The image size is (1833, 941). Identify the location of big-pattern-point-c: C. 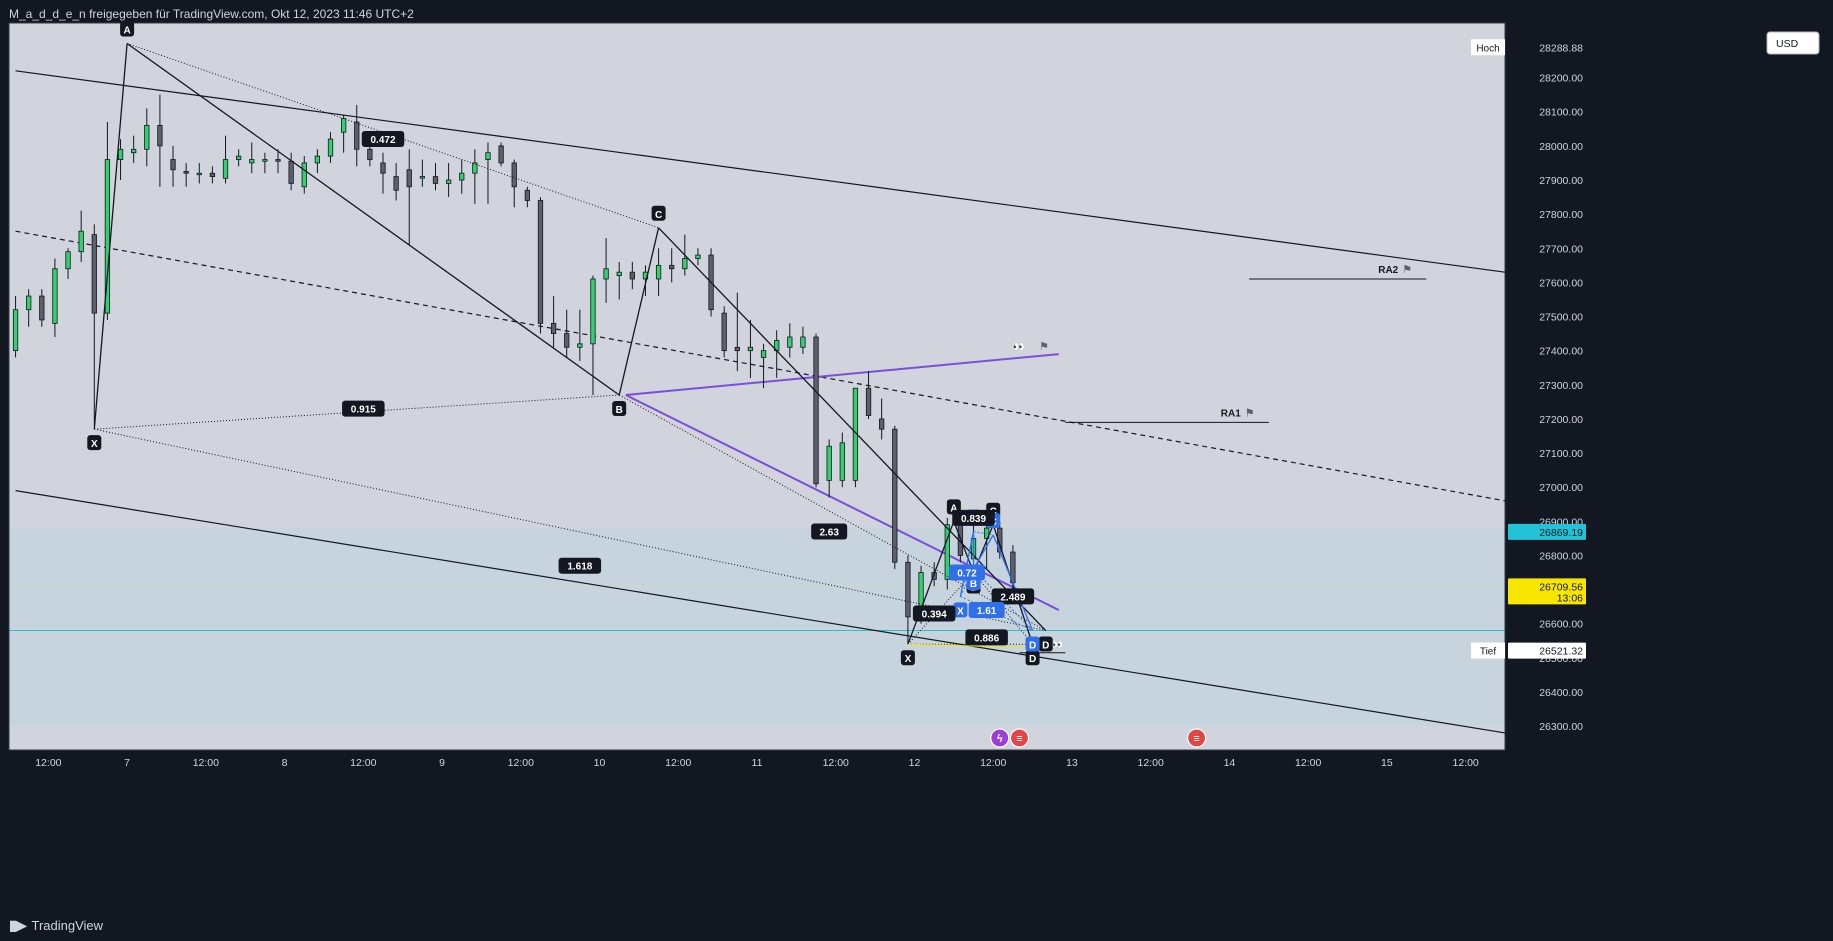
(658, 213).